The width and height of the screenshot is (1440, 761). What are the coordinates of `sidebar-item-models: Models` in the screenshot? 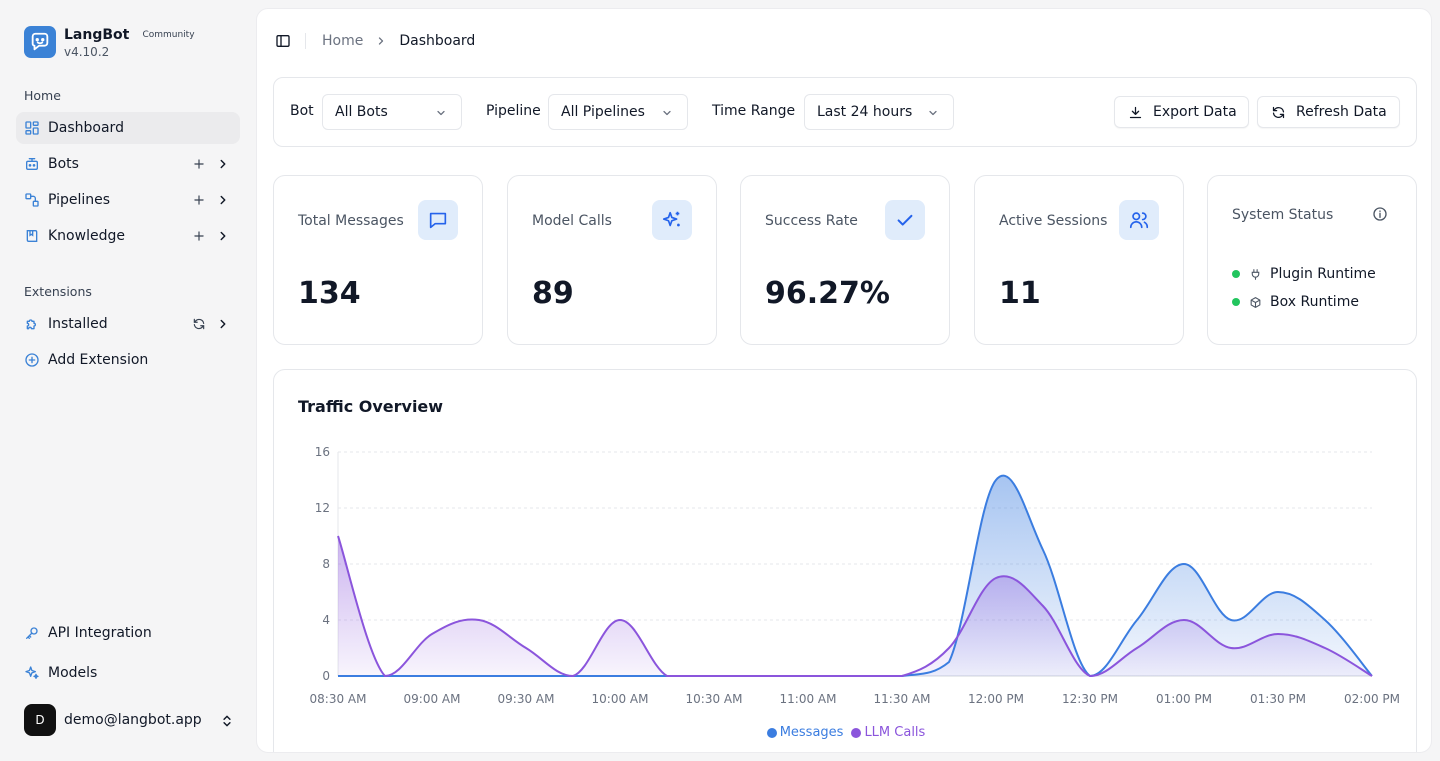 It's located at (128, 673).